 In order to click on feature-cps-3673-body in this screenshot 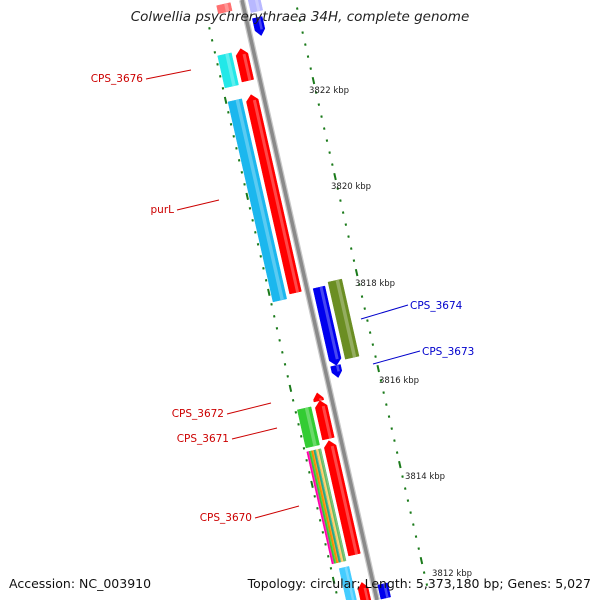, I will do `click(343, 319)`.